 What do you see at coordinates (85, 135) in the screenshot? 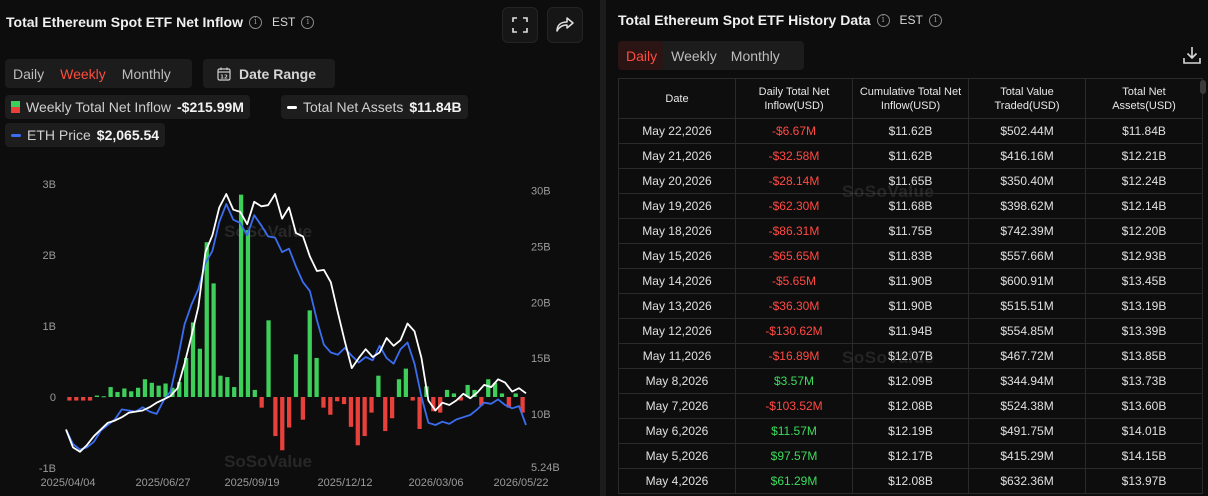
I see `legend-eth-price: ETH Price $2,065.54` at bounding box center [85, 135].